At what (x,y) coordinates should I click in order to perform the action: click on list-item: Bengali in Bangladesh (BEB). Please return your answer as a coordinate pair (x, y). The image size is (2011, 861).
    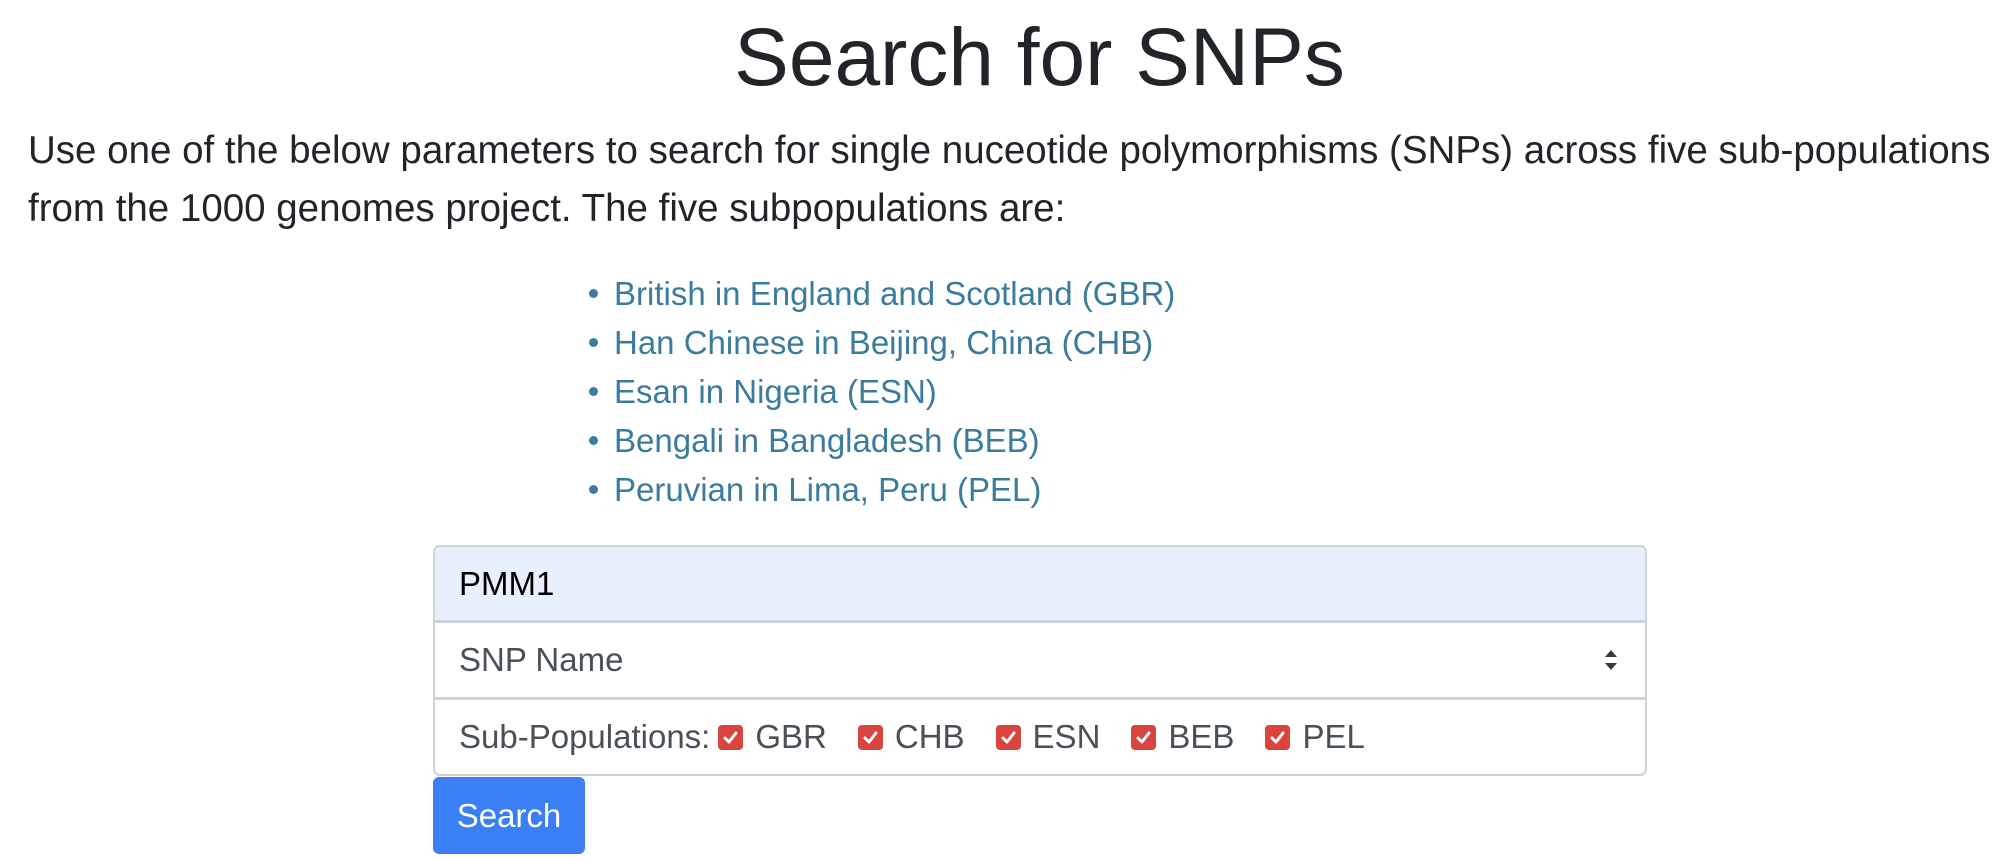
    Looking at the image, I should click on (882, 440).